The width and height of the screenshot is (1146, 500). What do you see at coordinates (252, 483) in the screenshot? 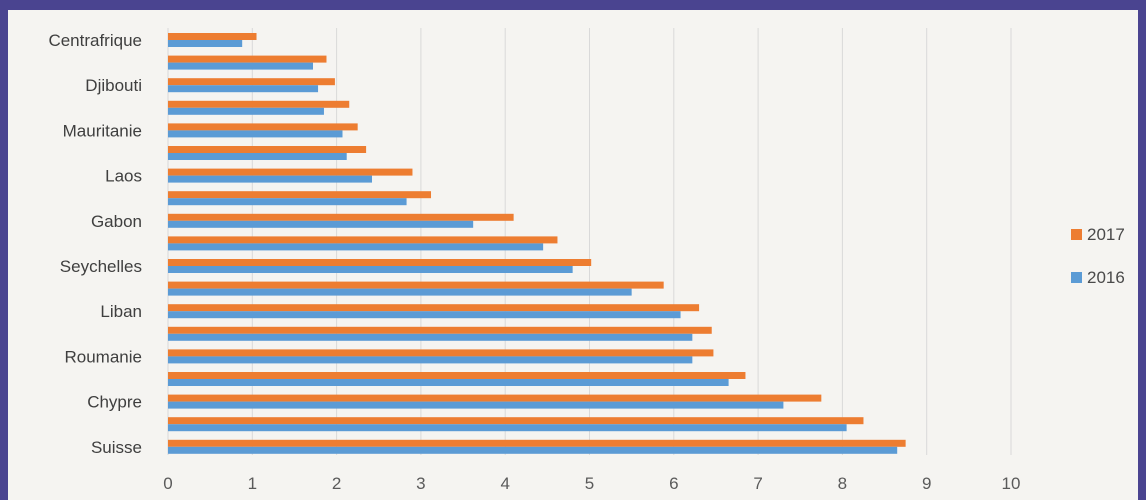
I see `x-tick-label-1: 1` at bounding box center [252, 483].